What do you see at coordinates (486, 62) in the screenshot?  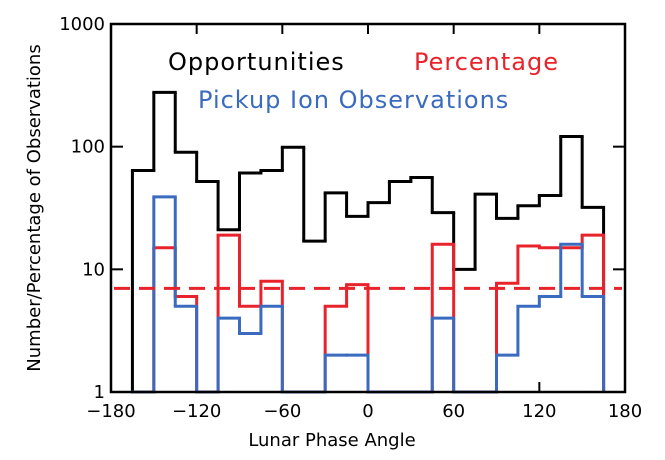 I see `legend-entry: Percentage` at bounding box center [486, 62].